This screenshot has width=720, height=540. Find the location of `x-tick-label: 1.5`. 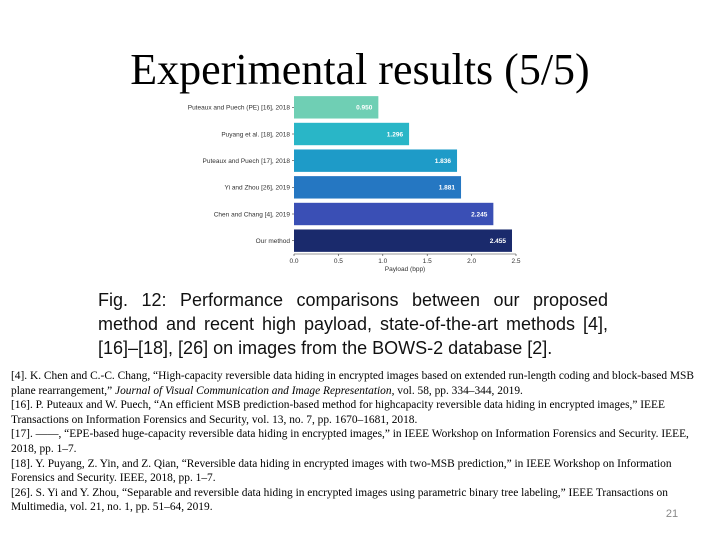

x-tick-label: 1.5 is located at coordinates (427, 261).